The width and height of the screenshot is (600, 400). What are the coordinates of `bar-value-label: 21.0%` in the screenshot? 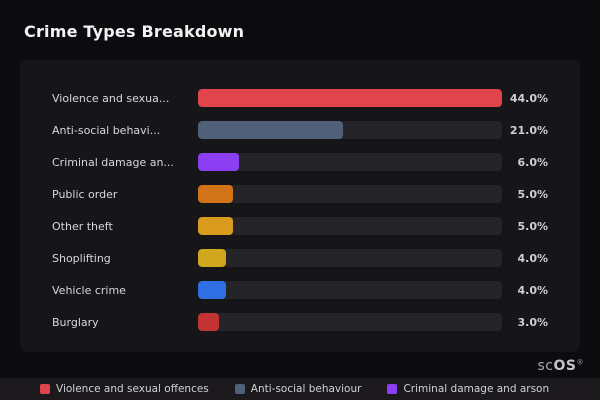 It's located at (528, 130).